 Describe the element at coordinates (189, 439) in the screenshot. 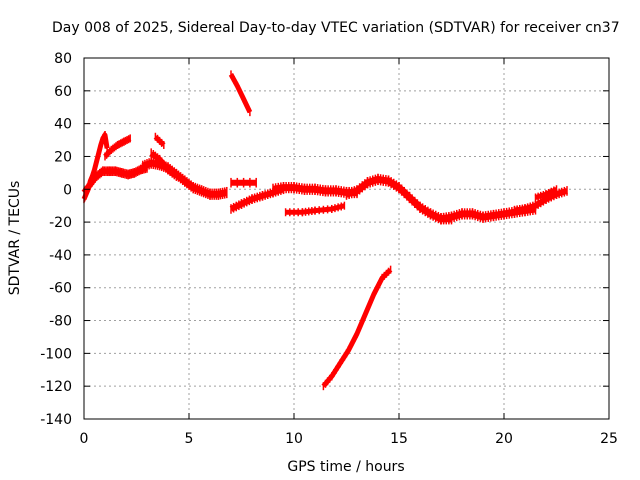

I see `x-tick-label: 5` at that location.